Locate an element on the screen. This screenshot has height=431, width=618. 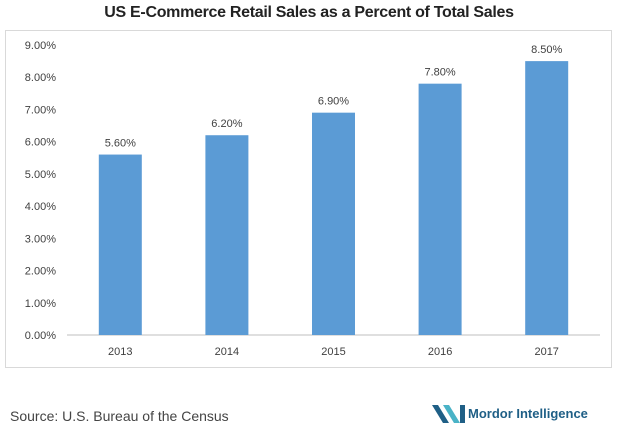
source-note: Source: U.S. Bureau of the Census is located at coordinates (119, 416).